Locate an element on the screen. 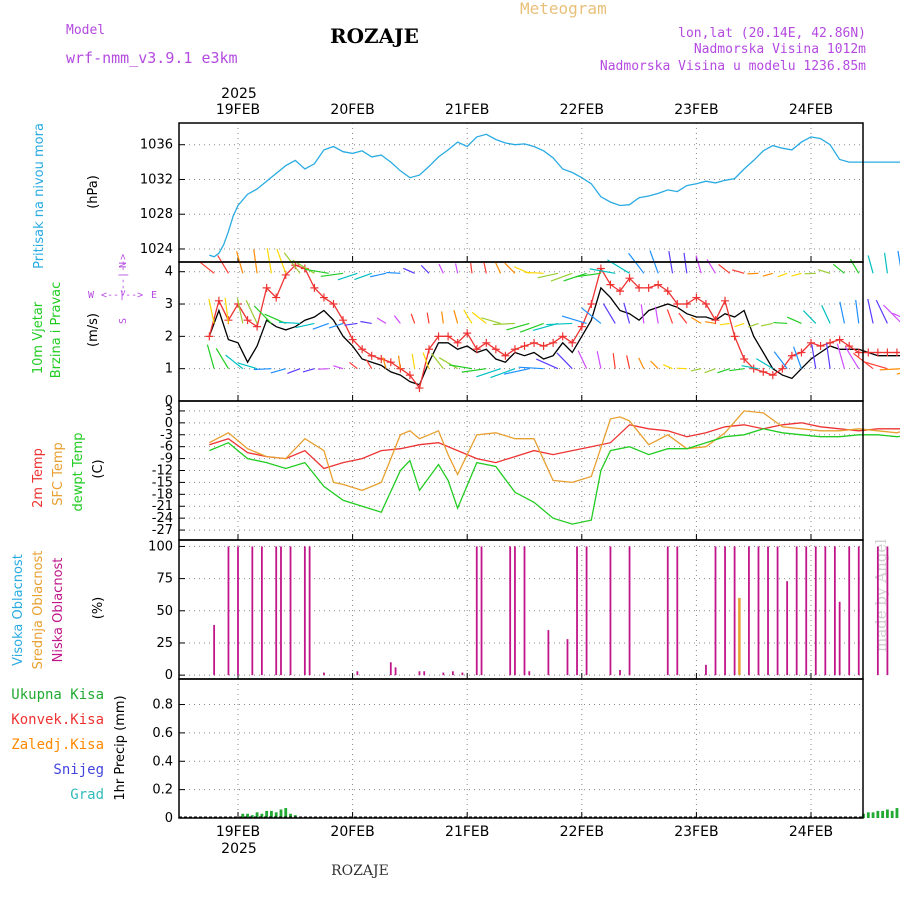 The height and width of the screenshot is (900, 900). y-tick-label: 0.4 is located at coordinates (162, 761).